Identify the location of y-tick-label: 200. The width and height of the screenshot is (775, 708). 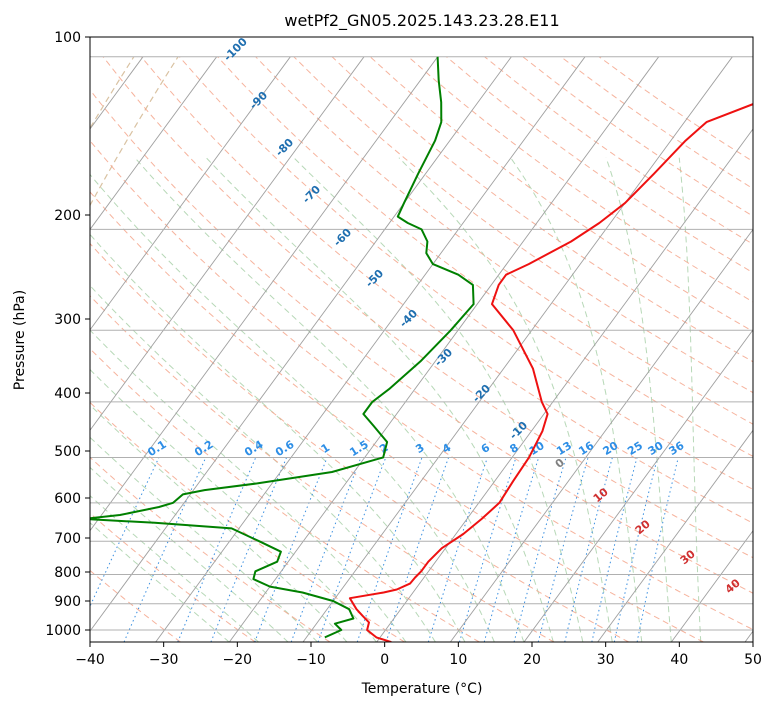
(67, 216).